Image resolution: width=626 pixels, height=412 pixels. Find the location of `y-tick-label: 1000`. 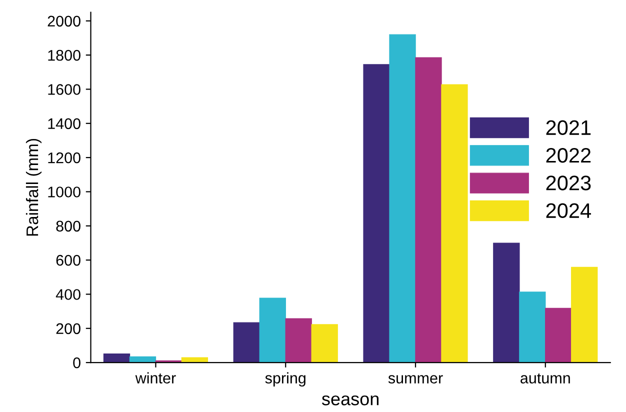

y-tick-label: 1000 is located at coordinates (64, 192).